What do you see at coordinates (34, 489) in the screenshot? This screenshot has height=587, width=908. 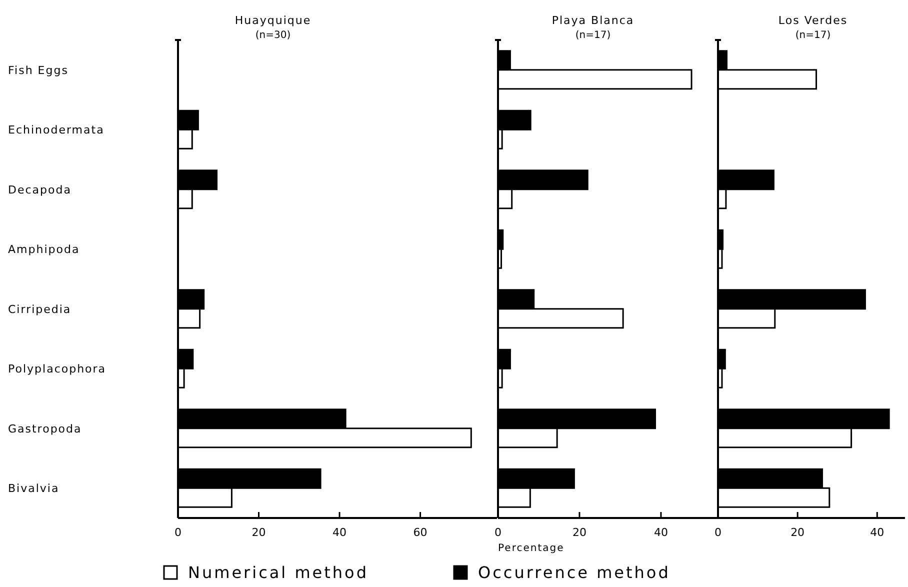 I see `y-tick-label: Bivalvia` at bounding box center [34, 489].